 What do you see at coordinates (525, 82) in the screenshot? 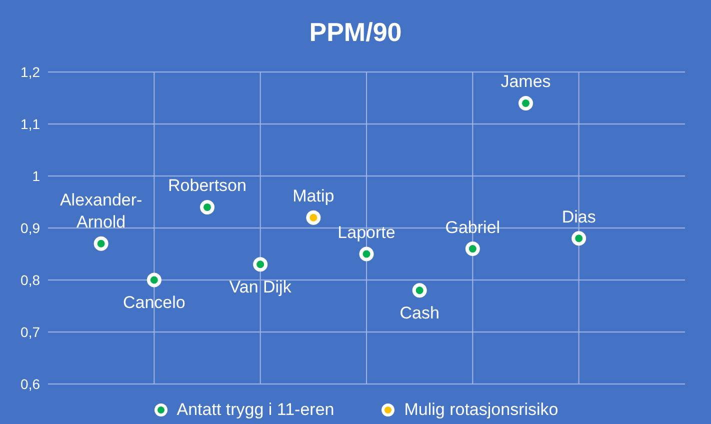
I see `data-label: James` at bounding box center [525, 82].